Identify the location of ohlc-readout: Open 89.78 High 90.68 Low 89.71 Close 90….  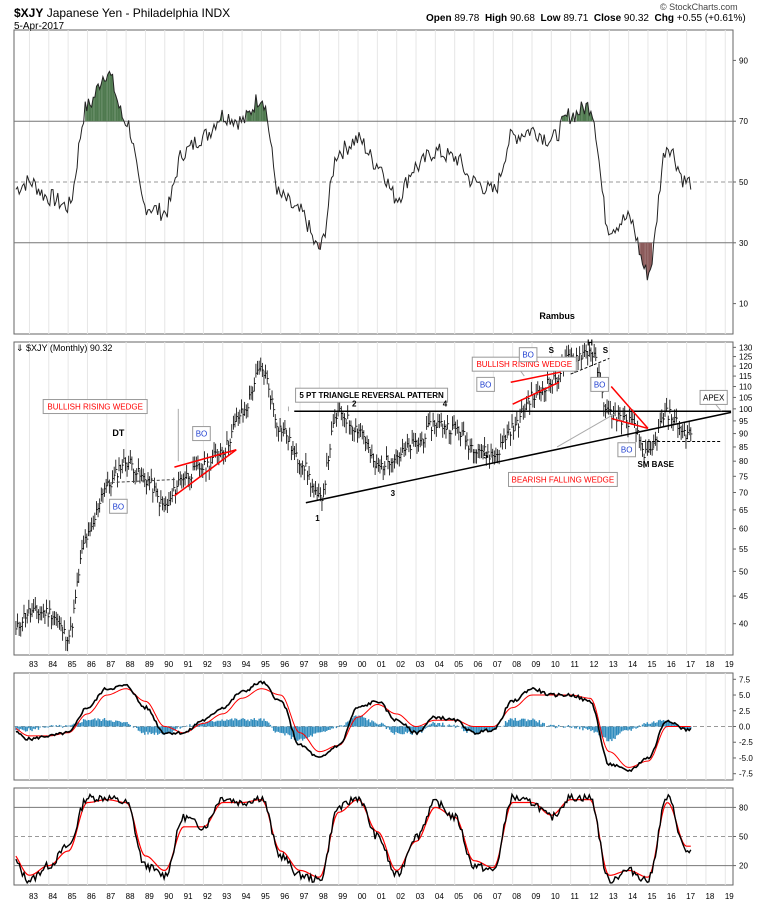
(586, 18).